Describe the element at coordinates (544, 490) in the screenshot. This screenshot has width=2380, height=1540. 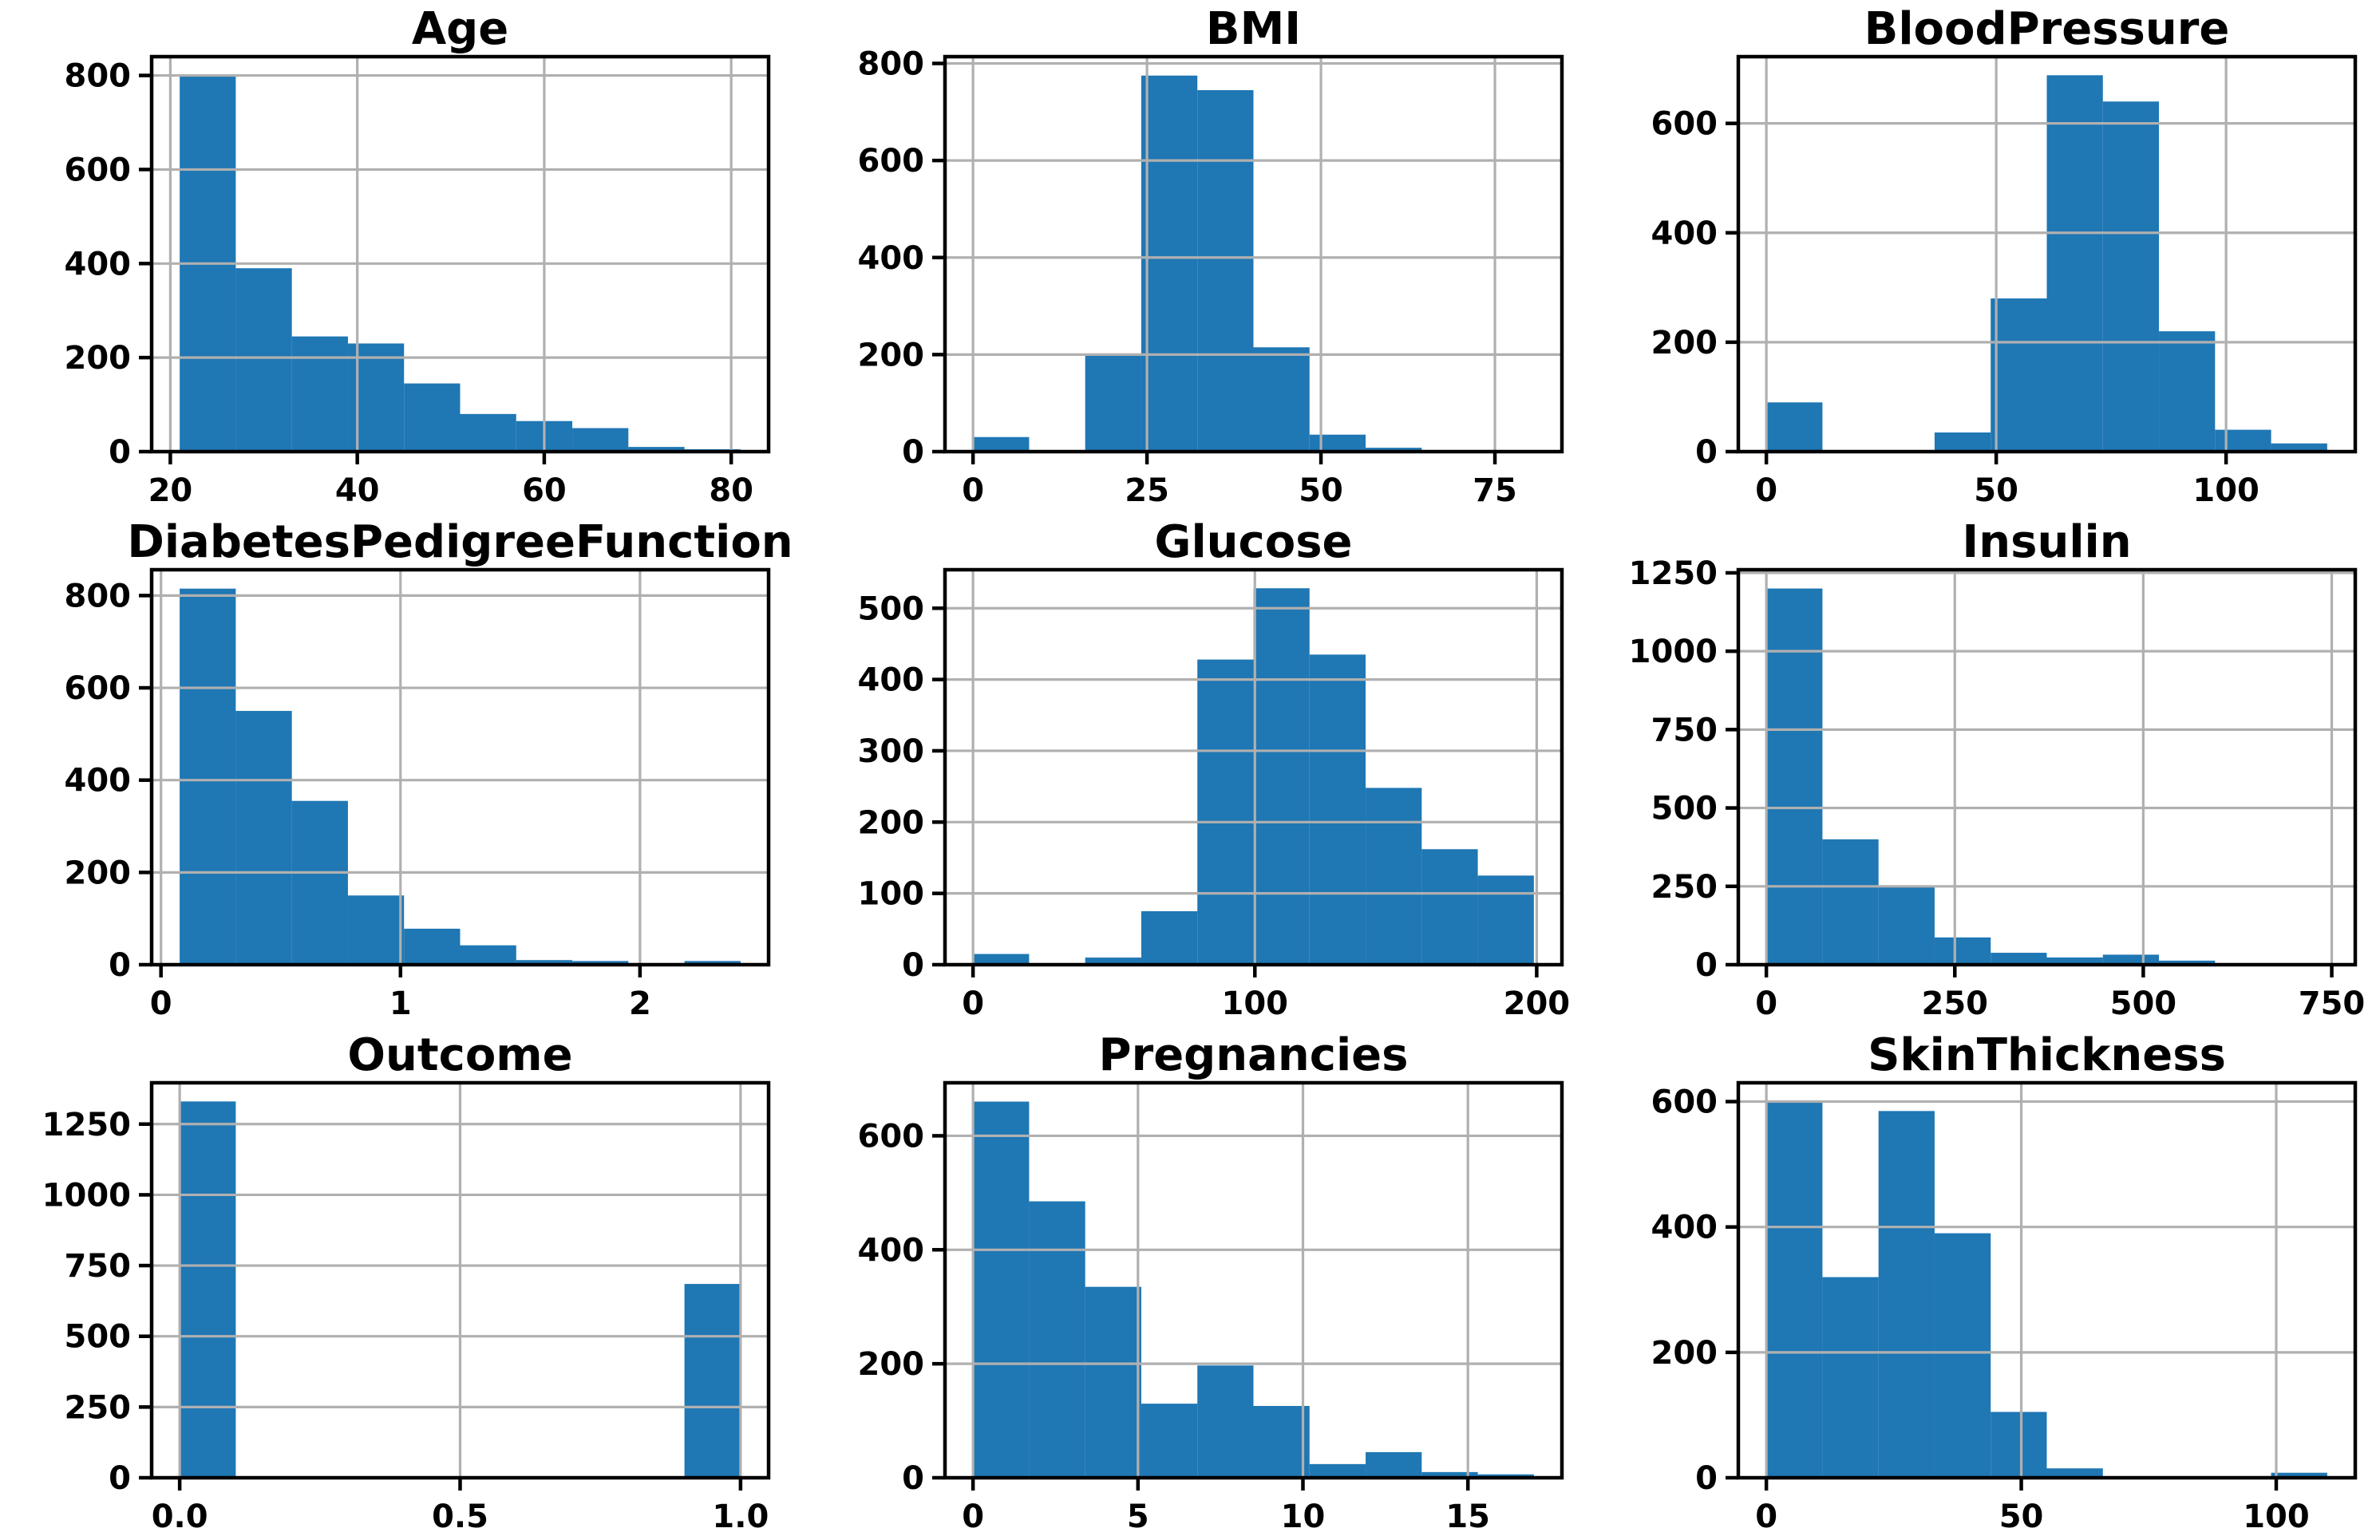
I see `x-tick-label: 60` at that location.